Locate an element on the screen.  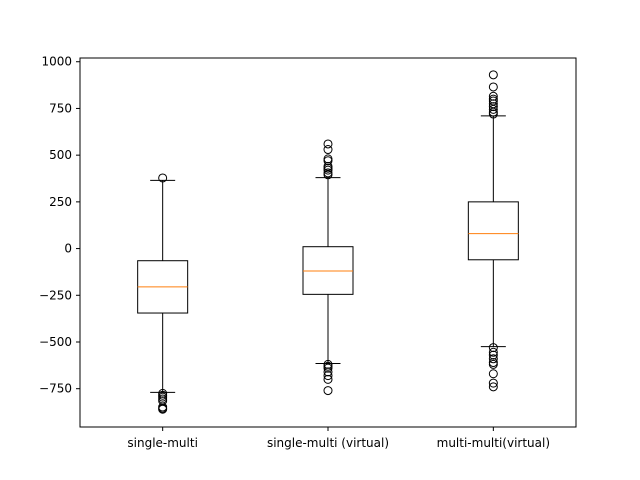
y-tick-label: −250 is located at coordinates (55, 295).